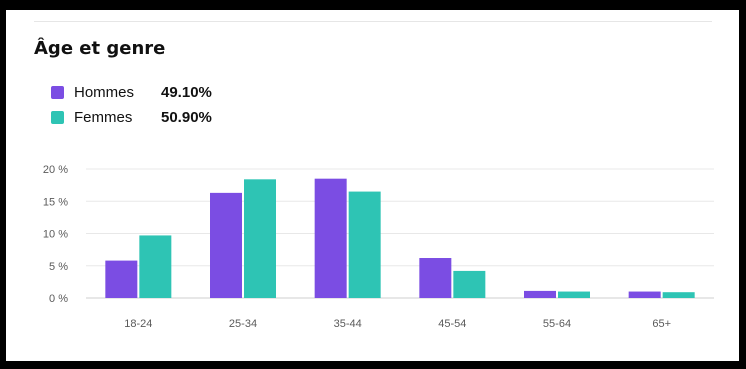  I want to click on top-divider, so click(373, 21).